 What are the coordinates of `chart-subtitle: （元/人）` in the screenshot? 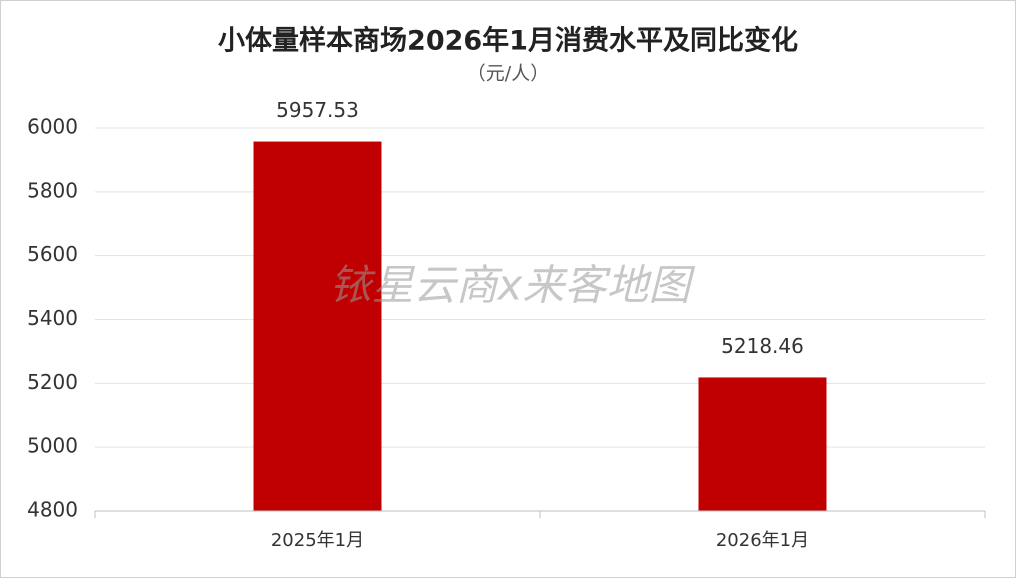 It's located at (508, 74).